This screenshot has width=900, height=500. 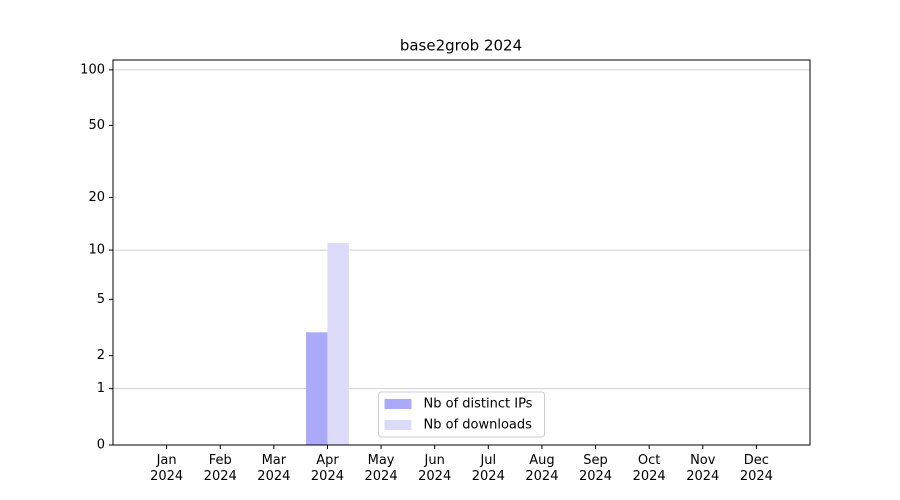 I want to click on y-tick-label: 0, so click(x=101, y=445).